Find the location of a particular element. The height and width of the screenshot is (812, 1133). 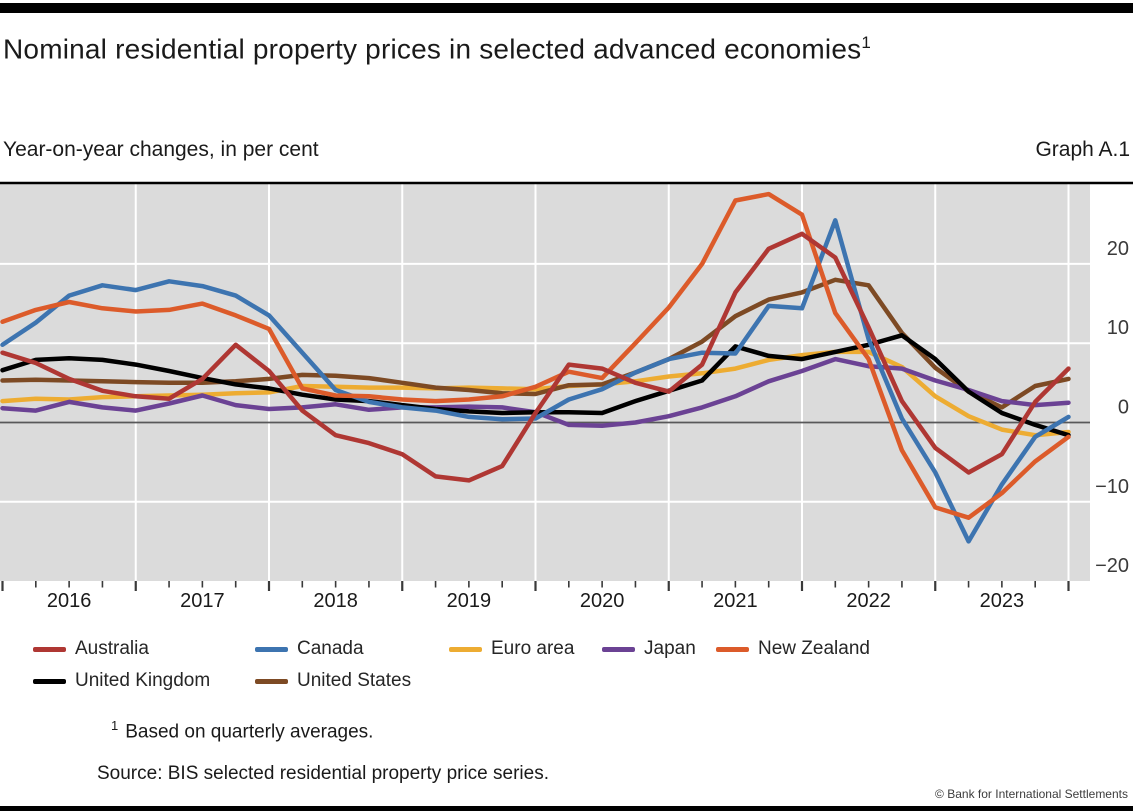

legend-item-euro-area: Euro area is located at coordinates (512, 648).